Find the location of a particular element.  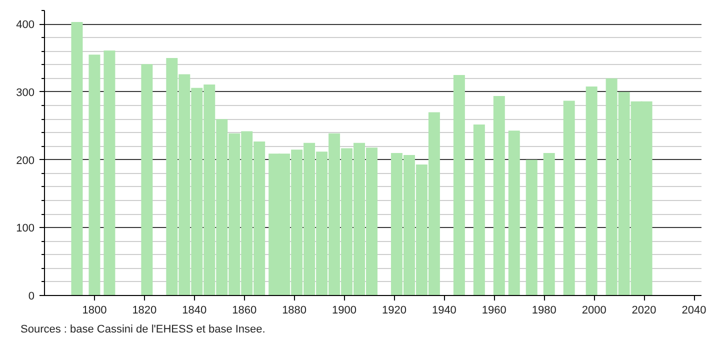

source-note: Sources : base Cassini de l'EHESS et base Insee. is located at coordinates (143, 330).